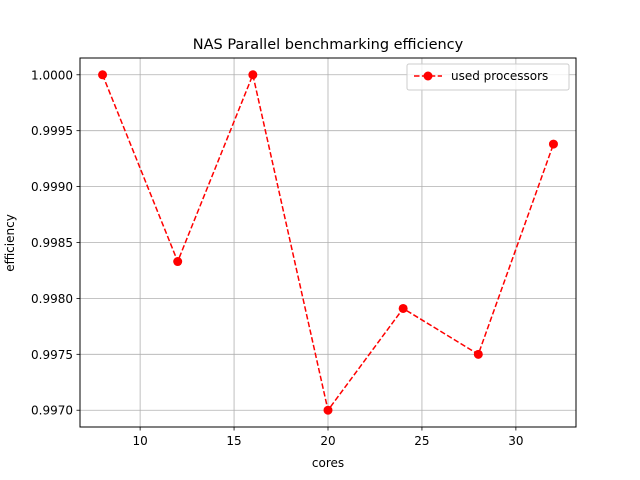  I want to click on legend: used processors, so click(488, 77).